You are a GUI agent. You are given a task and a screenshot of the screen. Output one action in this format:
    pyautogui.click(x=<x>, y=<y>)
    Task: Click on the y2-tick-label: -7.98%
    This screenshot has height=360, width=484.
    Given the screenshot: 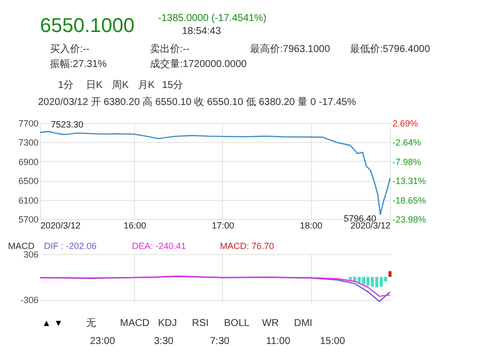 What is the action you would take?
    pyautogui.click(x=407, y=161)
    